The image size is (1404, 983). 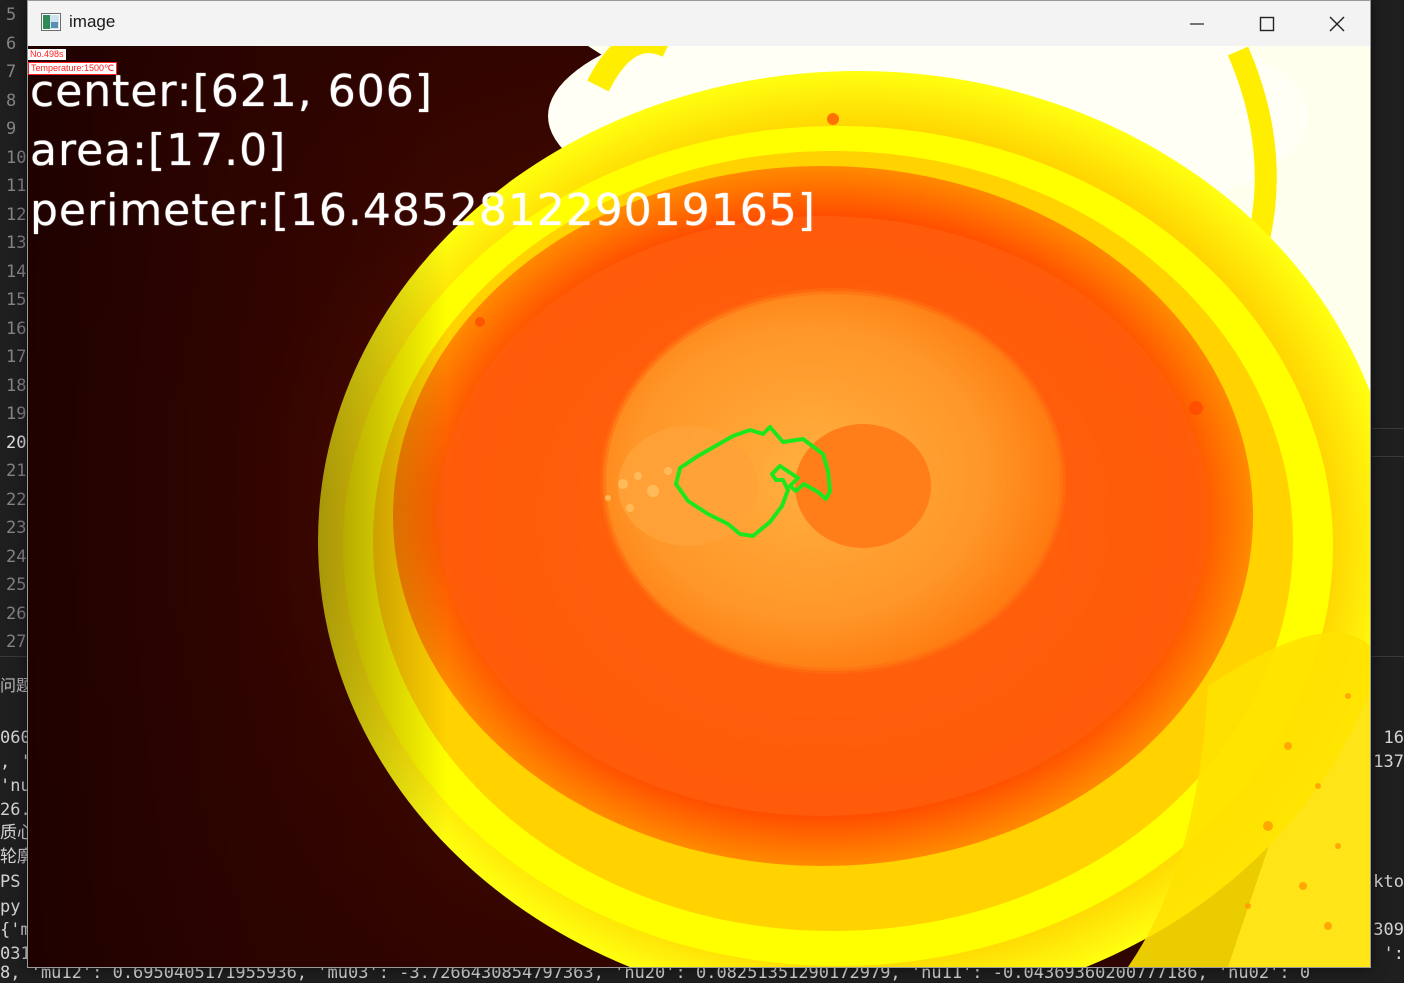 What do you see at coordinates (1388, 762) in the screenshot?
I see `terminal-line: 137` at bounding box center [1388, 762].